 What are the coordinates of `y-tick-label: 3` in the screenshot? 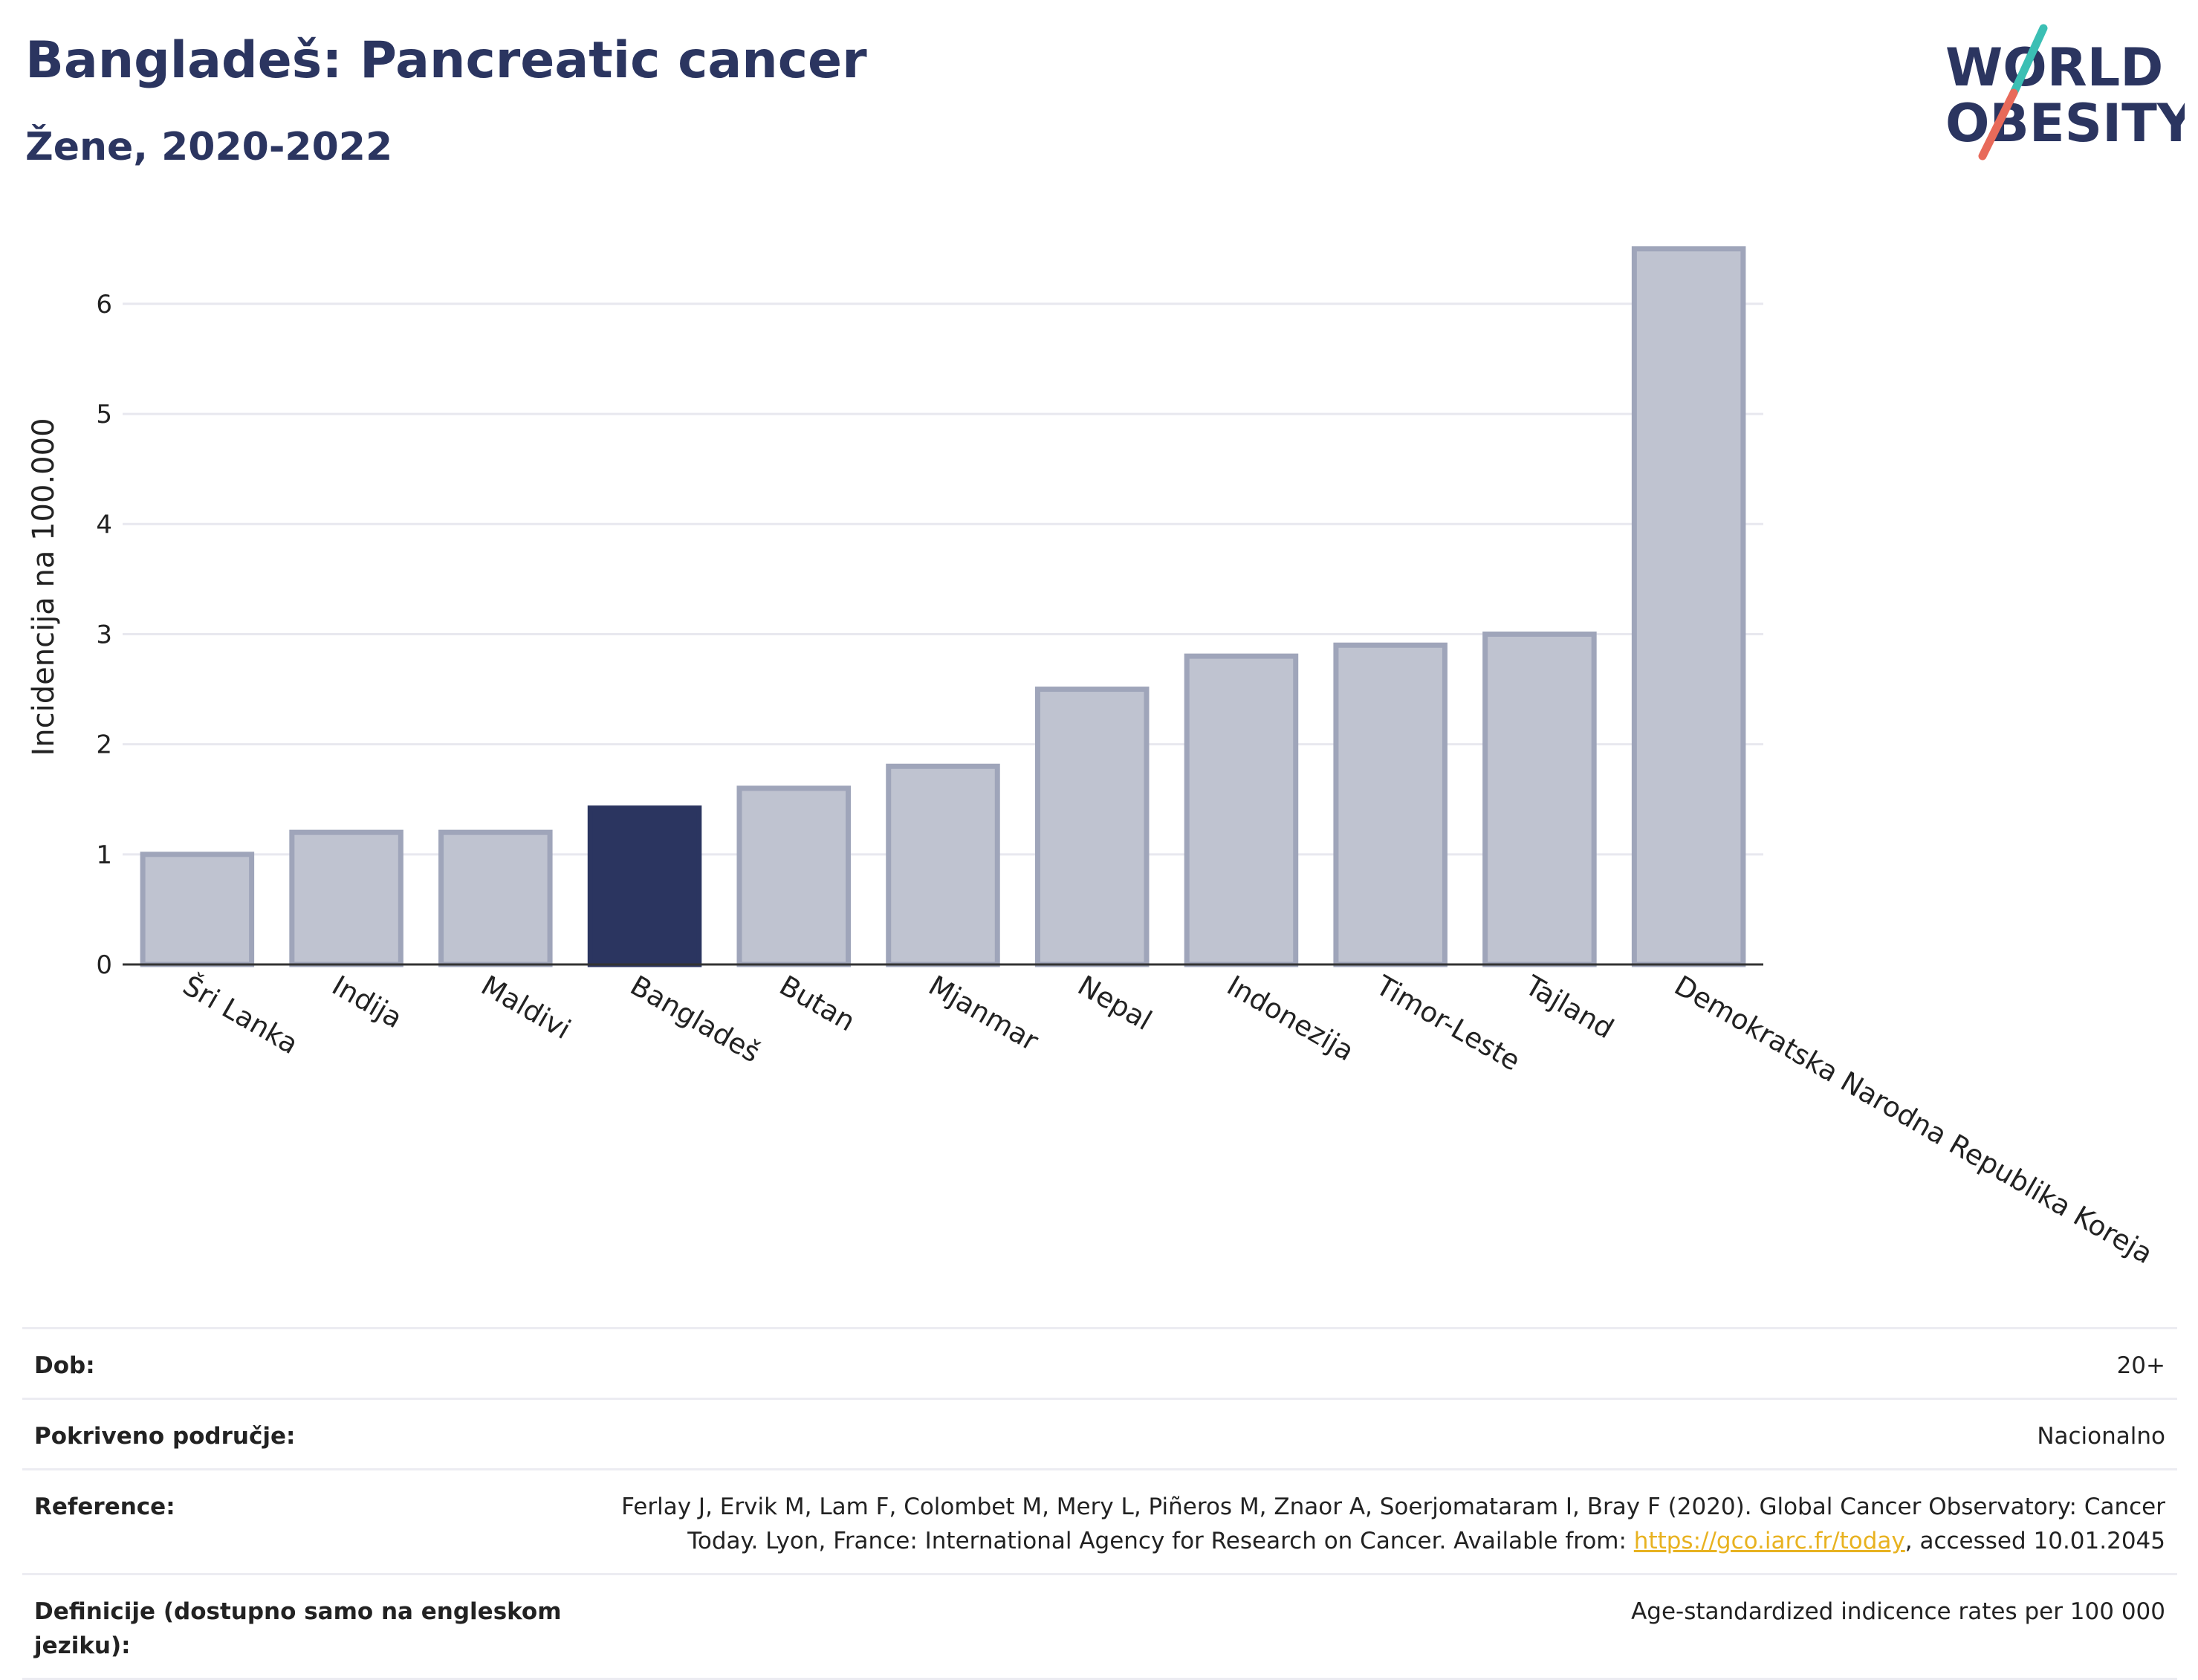 It's located at (104, 635).